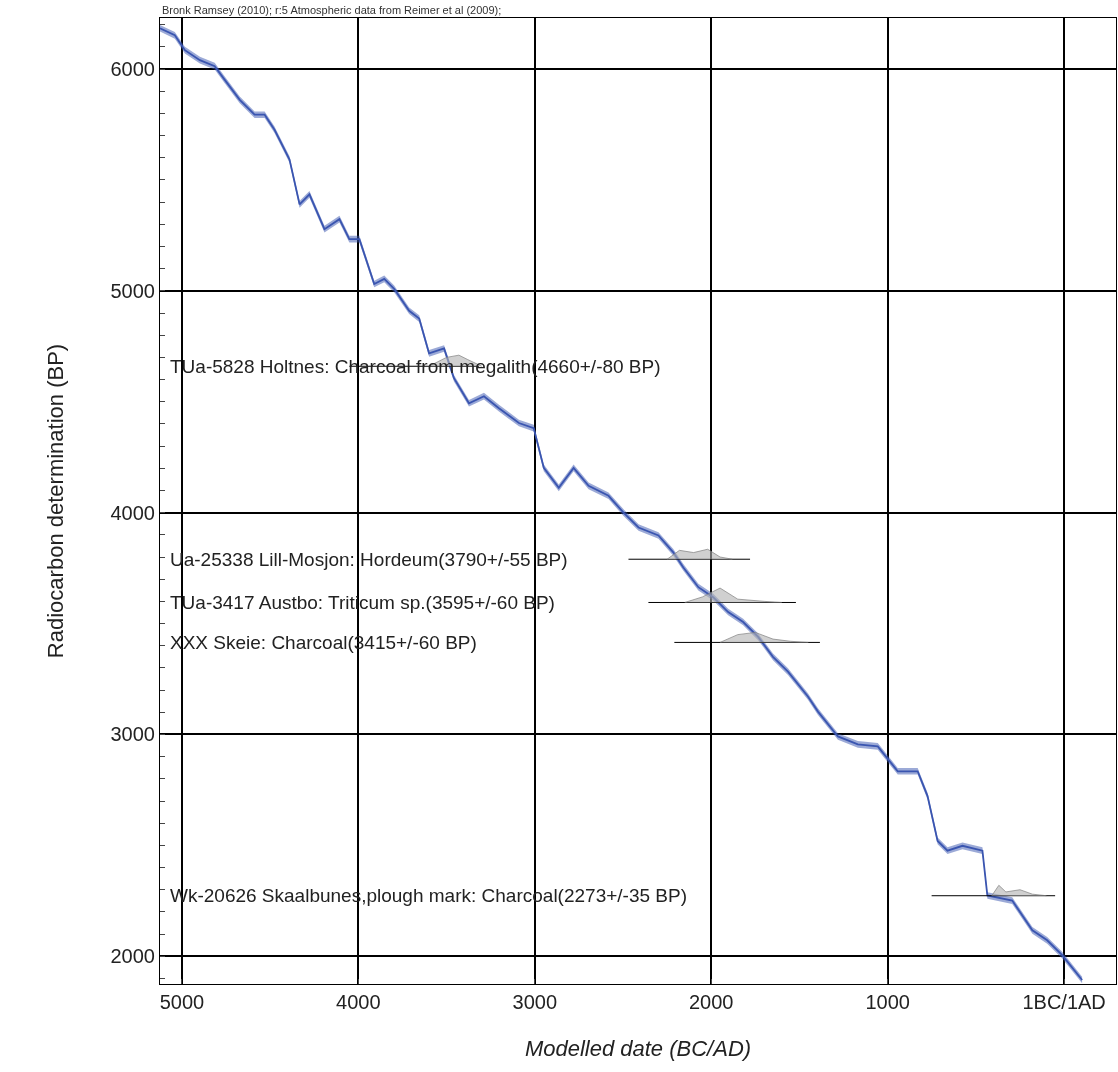  Describe the element at coordinates (638, 1048) in the screenshot. I see `x-axis-title: Modelled date (BC/AD)` at that location.